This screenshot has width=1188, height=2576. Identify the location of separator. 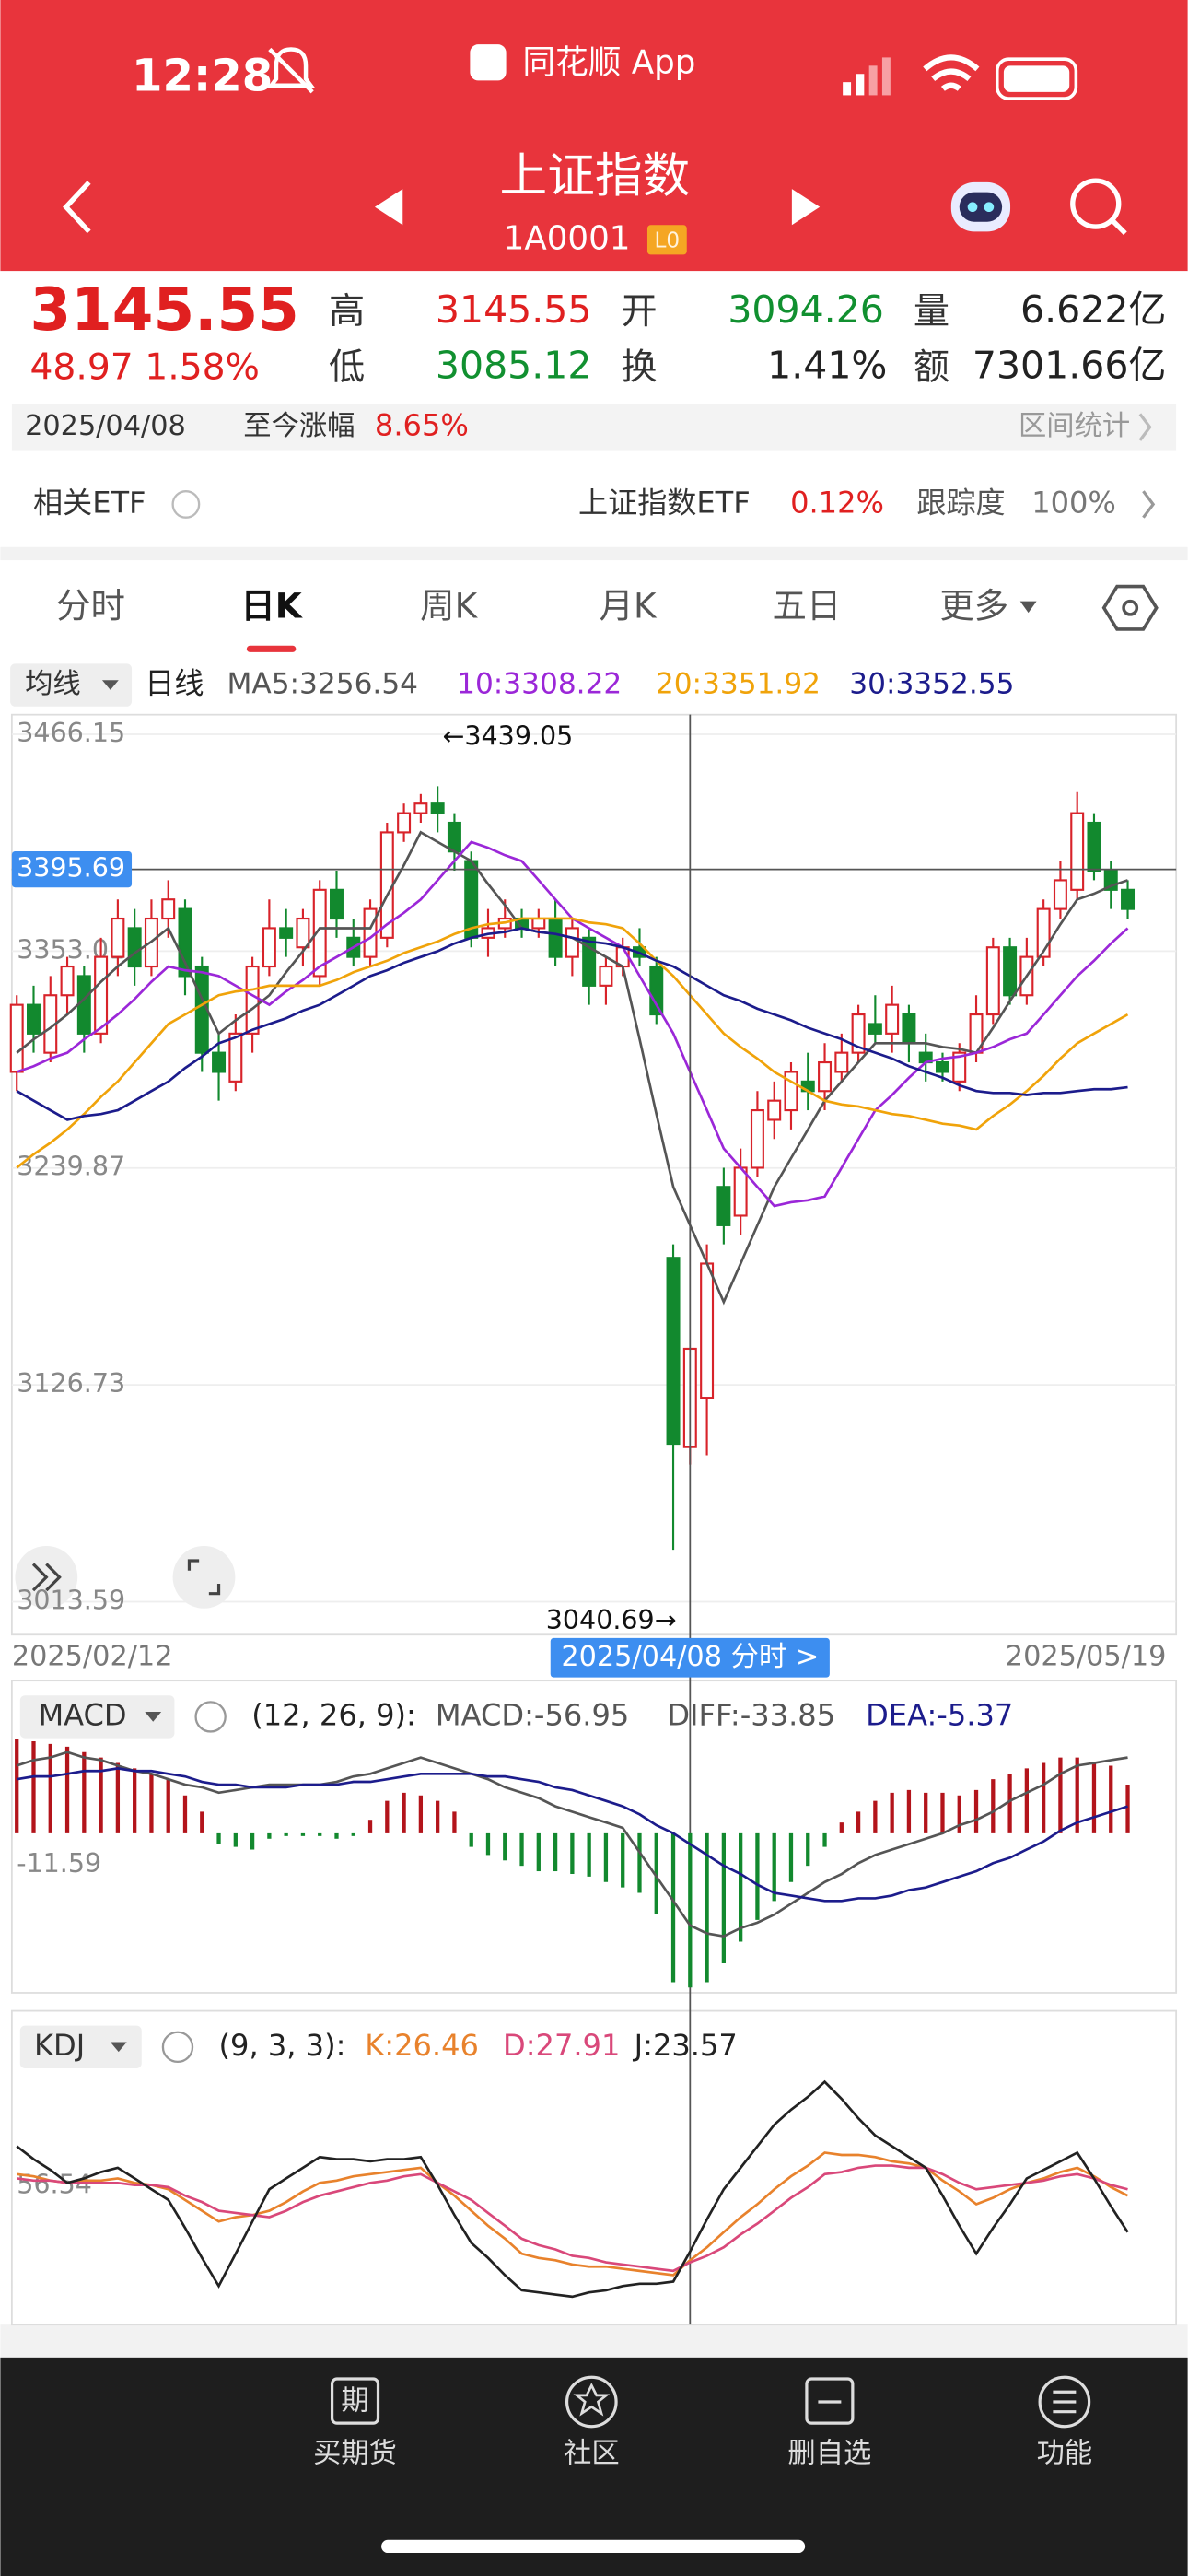
(594, 553).